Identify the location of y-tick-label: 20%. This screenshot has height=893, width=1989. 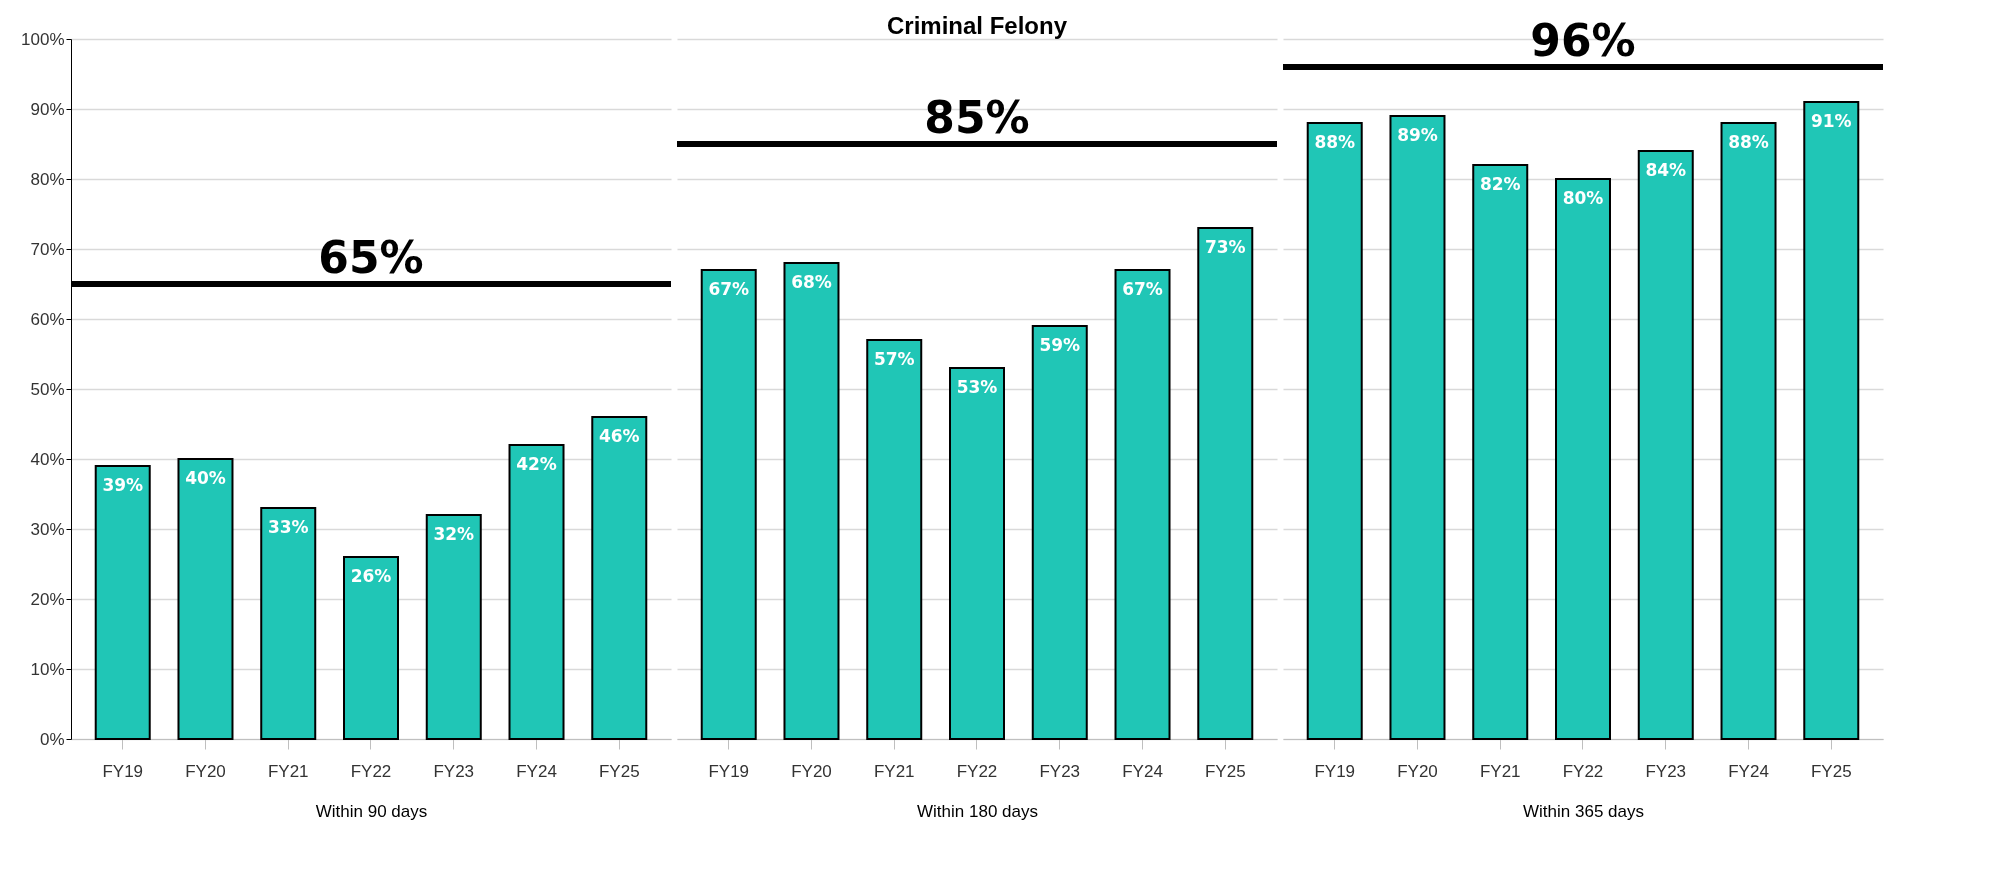
(47, 599).